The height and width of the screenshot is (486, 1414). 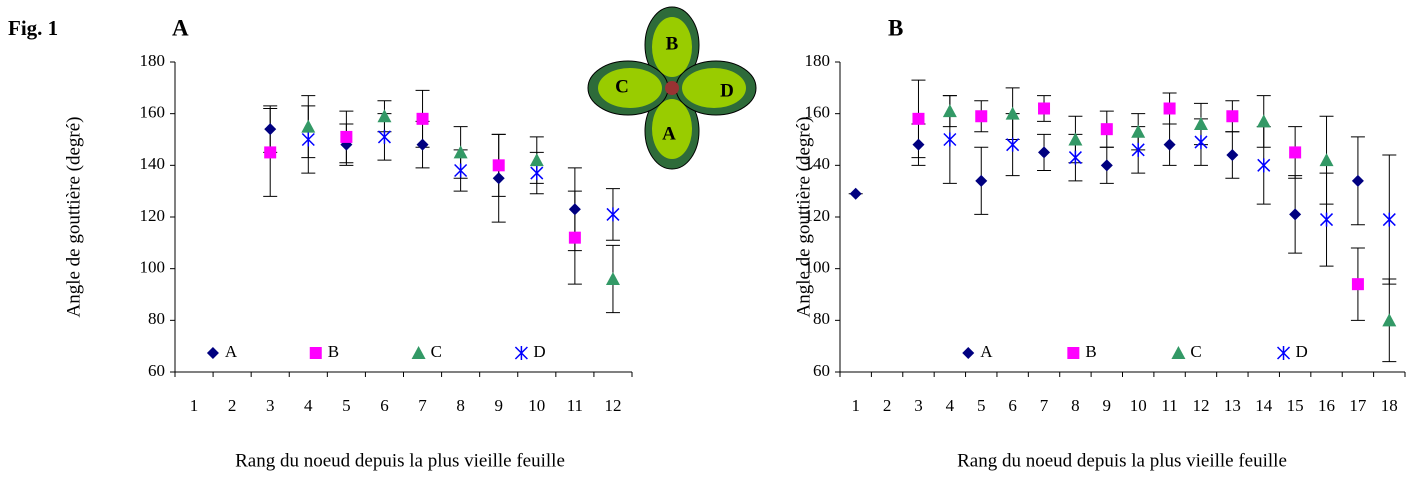 I want to click on clover-center, so click(x=672, y=88).